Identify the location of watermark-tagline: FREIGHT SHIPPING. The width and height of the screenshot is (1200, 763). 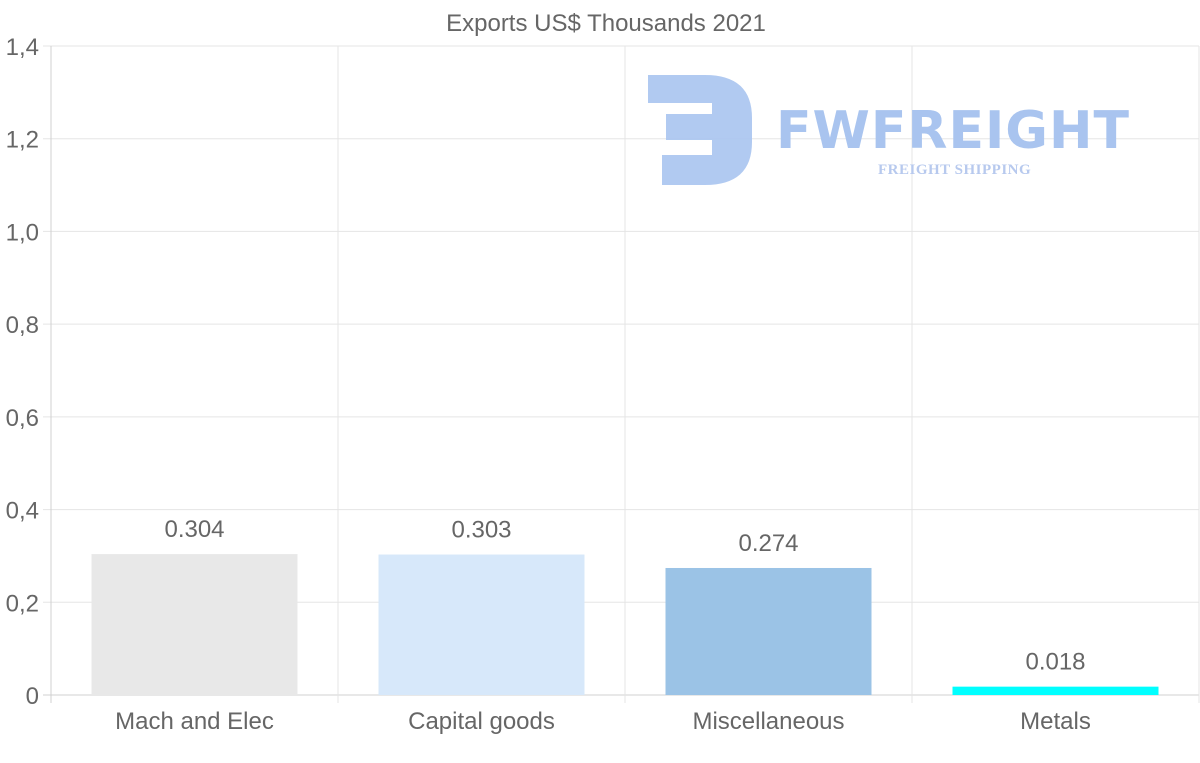
(954, 170).